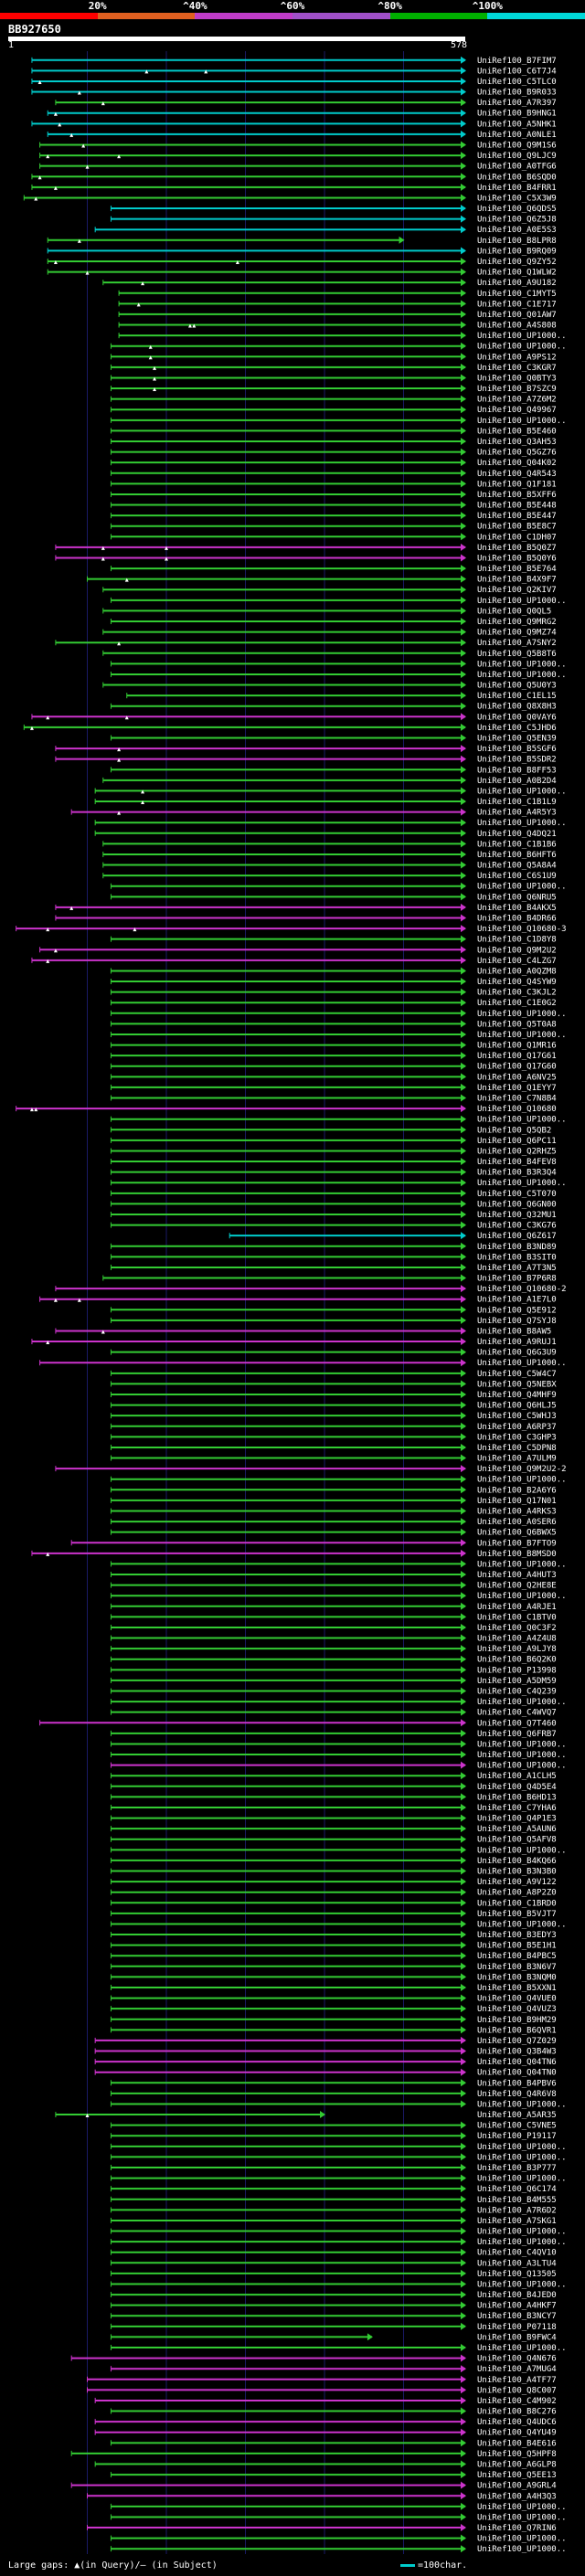  Describe the element at coordinates (333, 1522) in the screenshot. I see `hit-row: UniRef100_A0SER6` at that location.